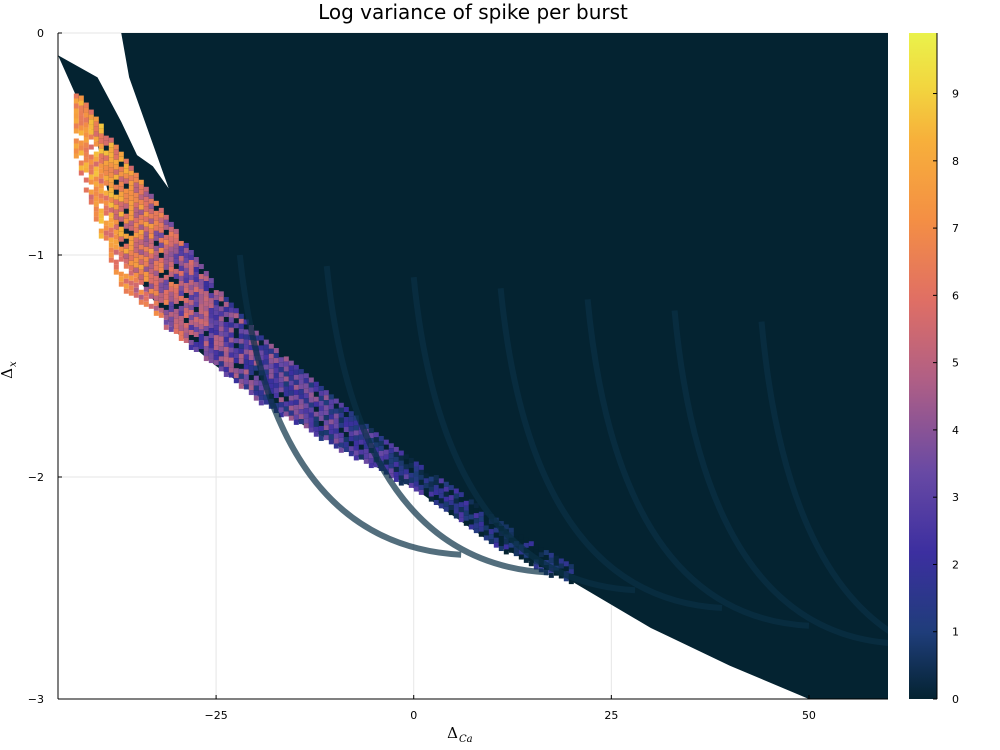  I want to click on heatmap-arc, so click(523, 435).